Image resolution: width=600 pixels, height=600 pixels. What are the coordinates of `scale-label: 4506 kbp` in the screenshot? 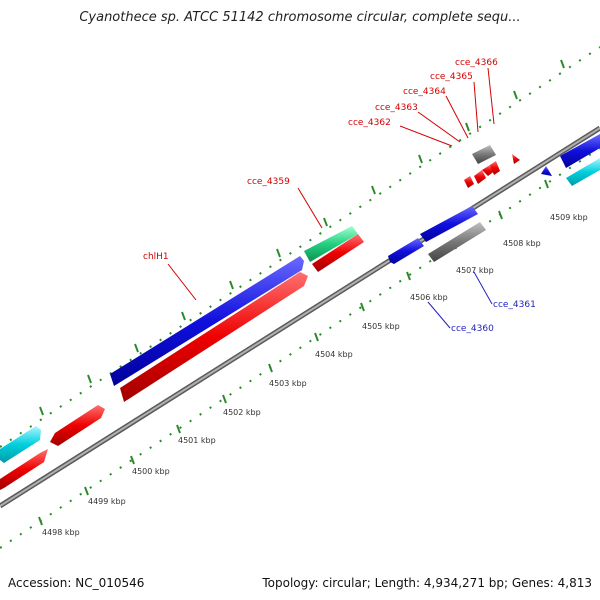 It's located at (429, 297).